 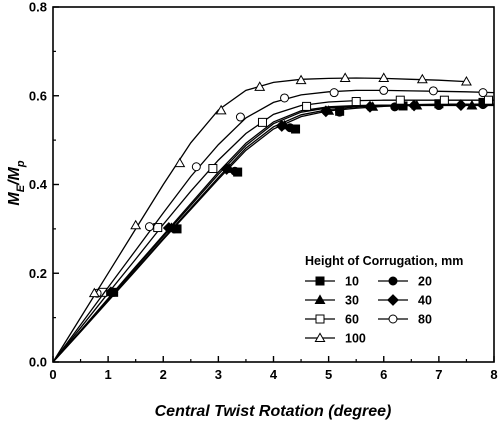 I want to click on legend-entry: 40, so click(x=405, y=301).